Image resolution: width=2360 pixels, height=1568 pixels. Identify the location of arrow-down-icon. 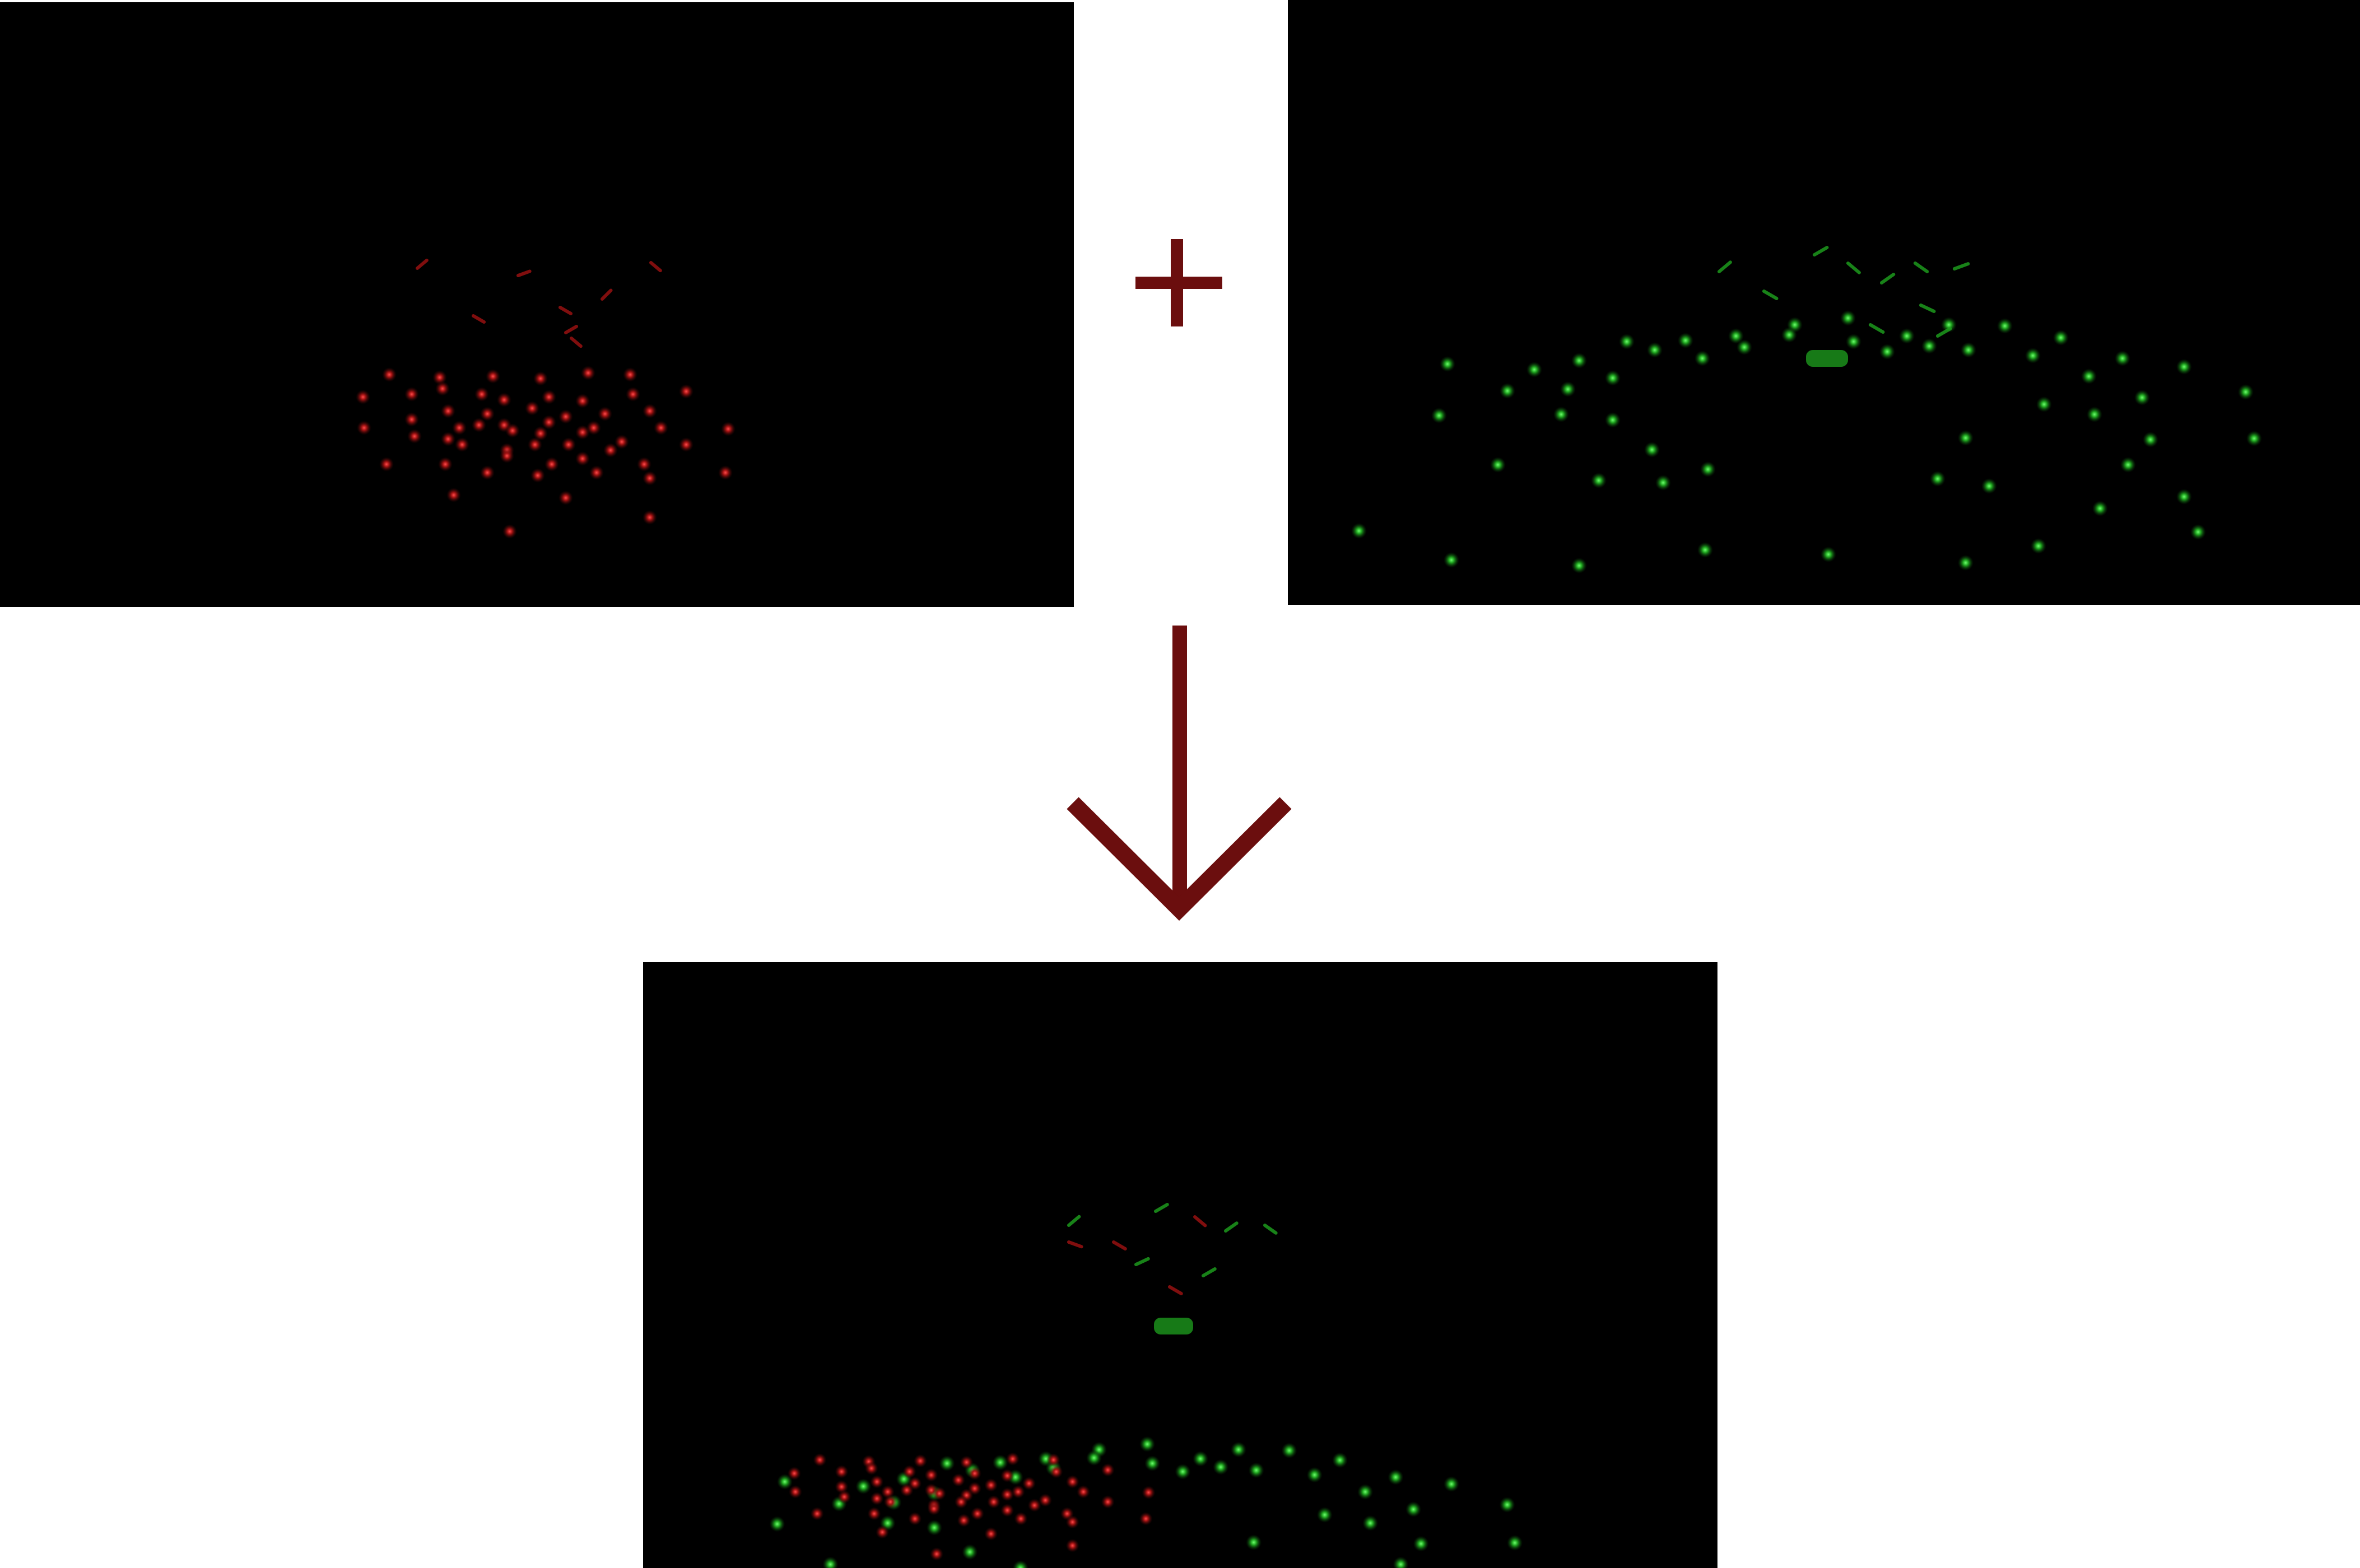
(1179, 768).